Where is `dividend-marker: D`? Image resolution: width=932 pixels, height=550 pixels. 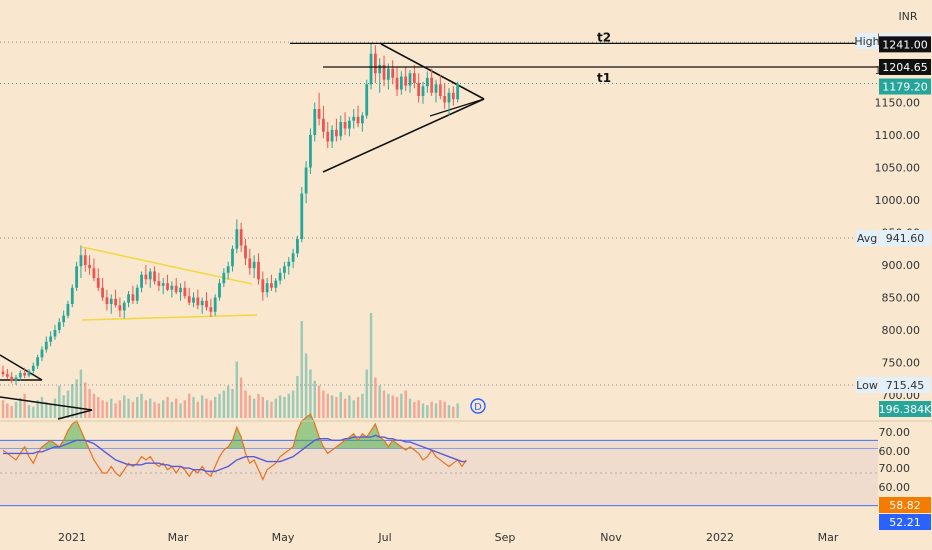 dividend-marker: D is located at coordinates (478, 406).